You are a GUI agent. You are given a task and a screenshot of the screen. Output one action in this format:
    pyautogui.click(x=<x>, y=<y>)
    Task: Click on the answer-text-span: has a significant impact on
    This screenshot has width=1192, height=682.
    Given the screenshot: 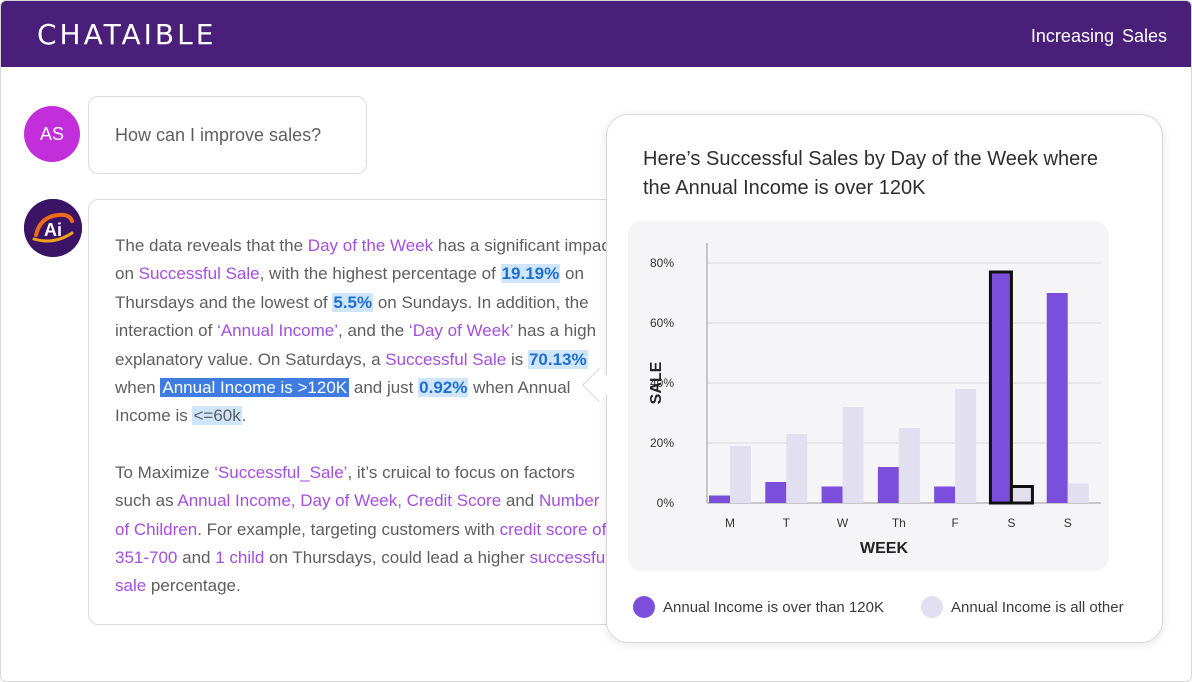 What is the action you would take?
    pyautogui.click(x=365, y=260)
    